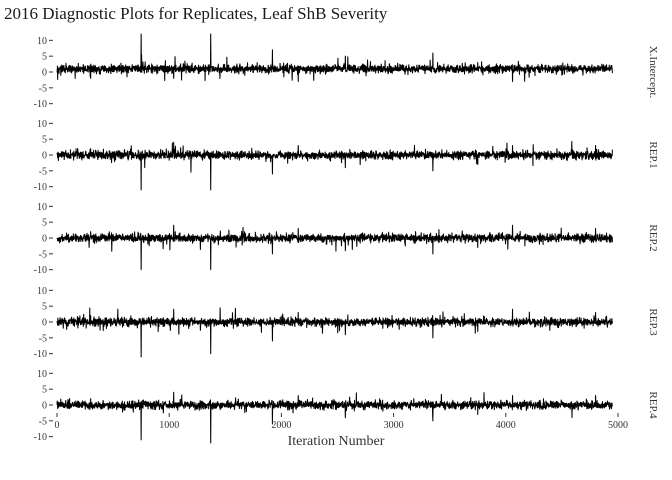 Image resolution: width=672 pixels, height=480 pixels. Describe the element at coordinates (653, 237) in the screenshot. I see `panel-strip-label: REP.2` at that location.